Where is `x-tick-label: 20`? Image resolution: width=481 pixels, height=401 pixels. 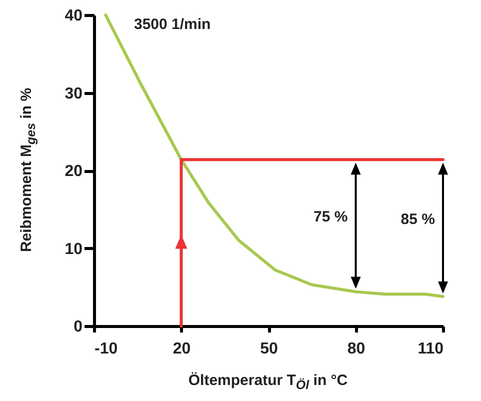 x-tick-label: 20 is located at coordinates (181, 349).